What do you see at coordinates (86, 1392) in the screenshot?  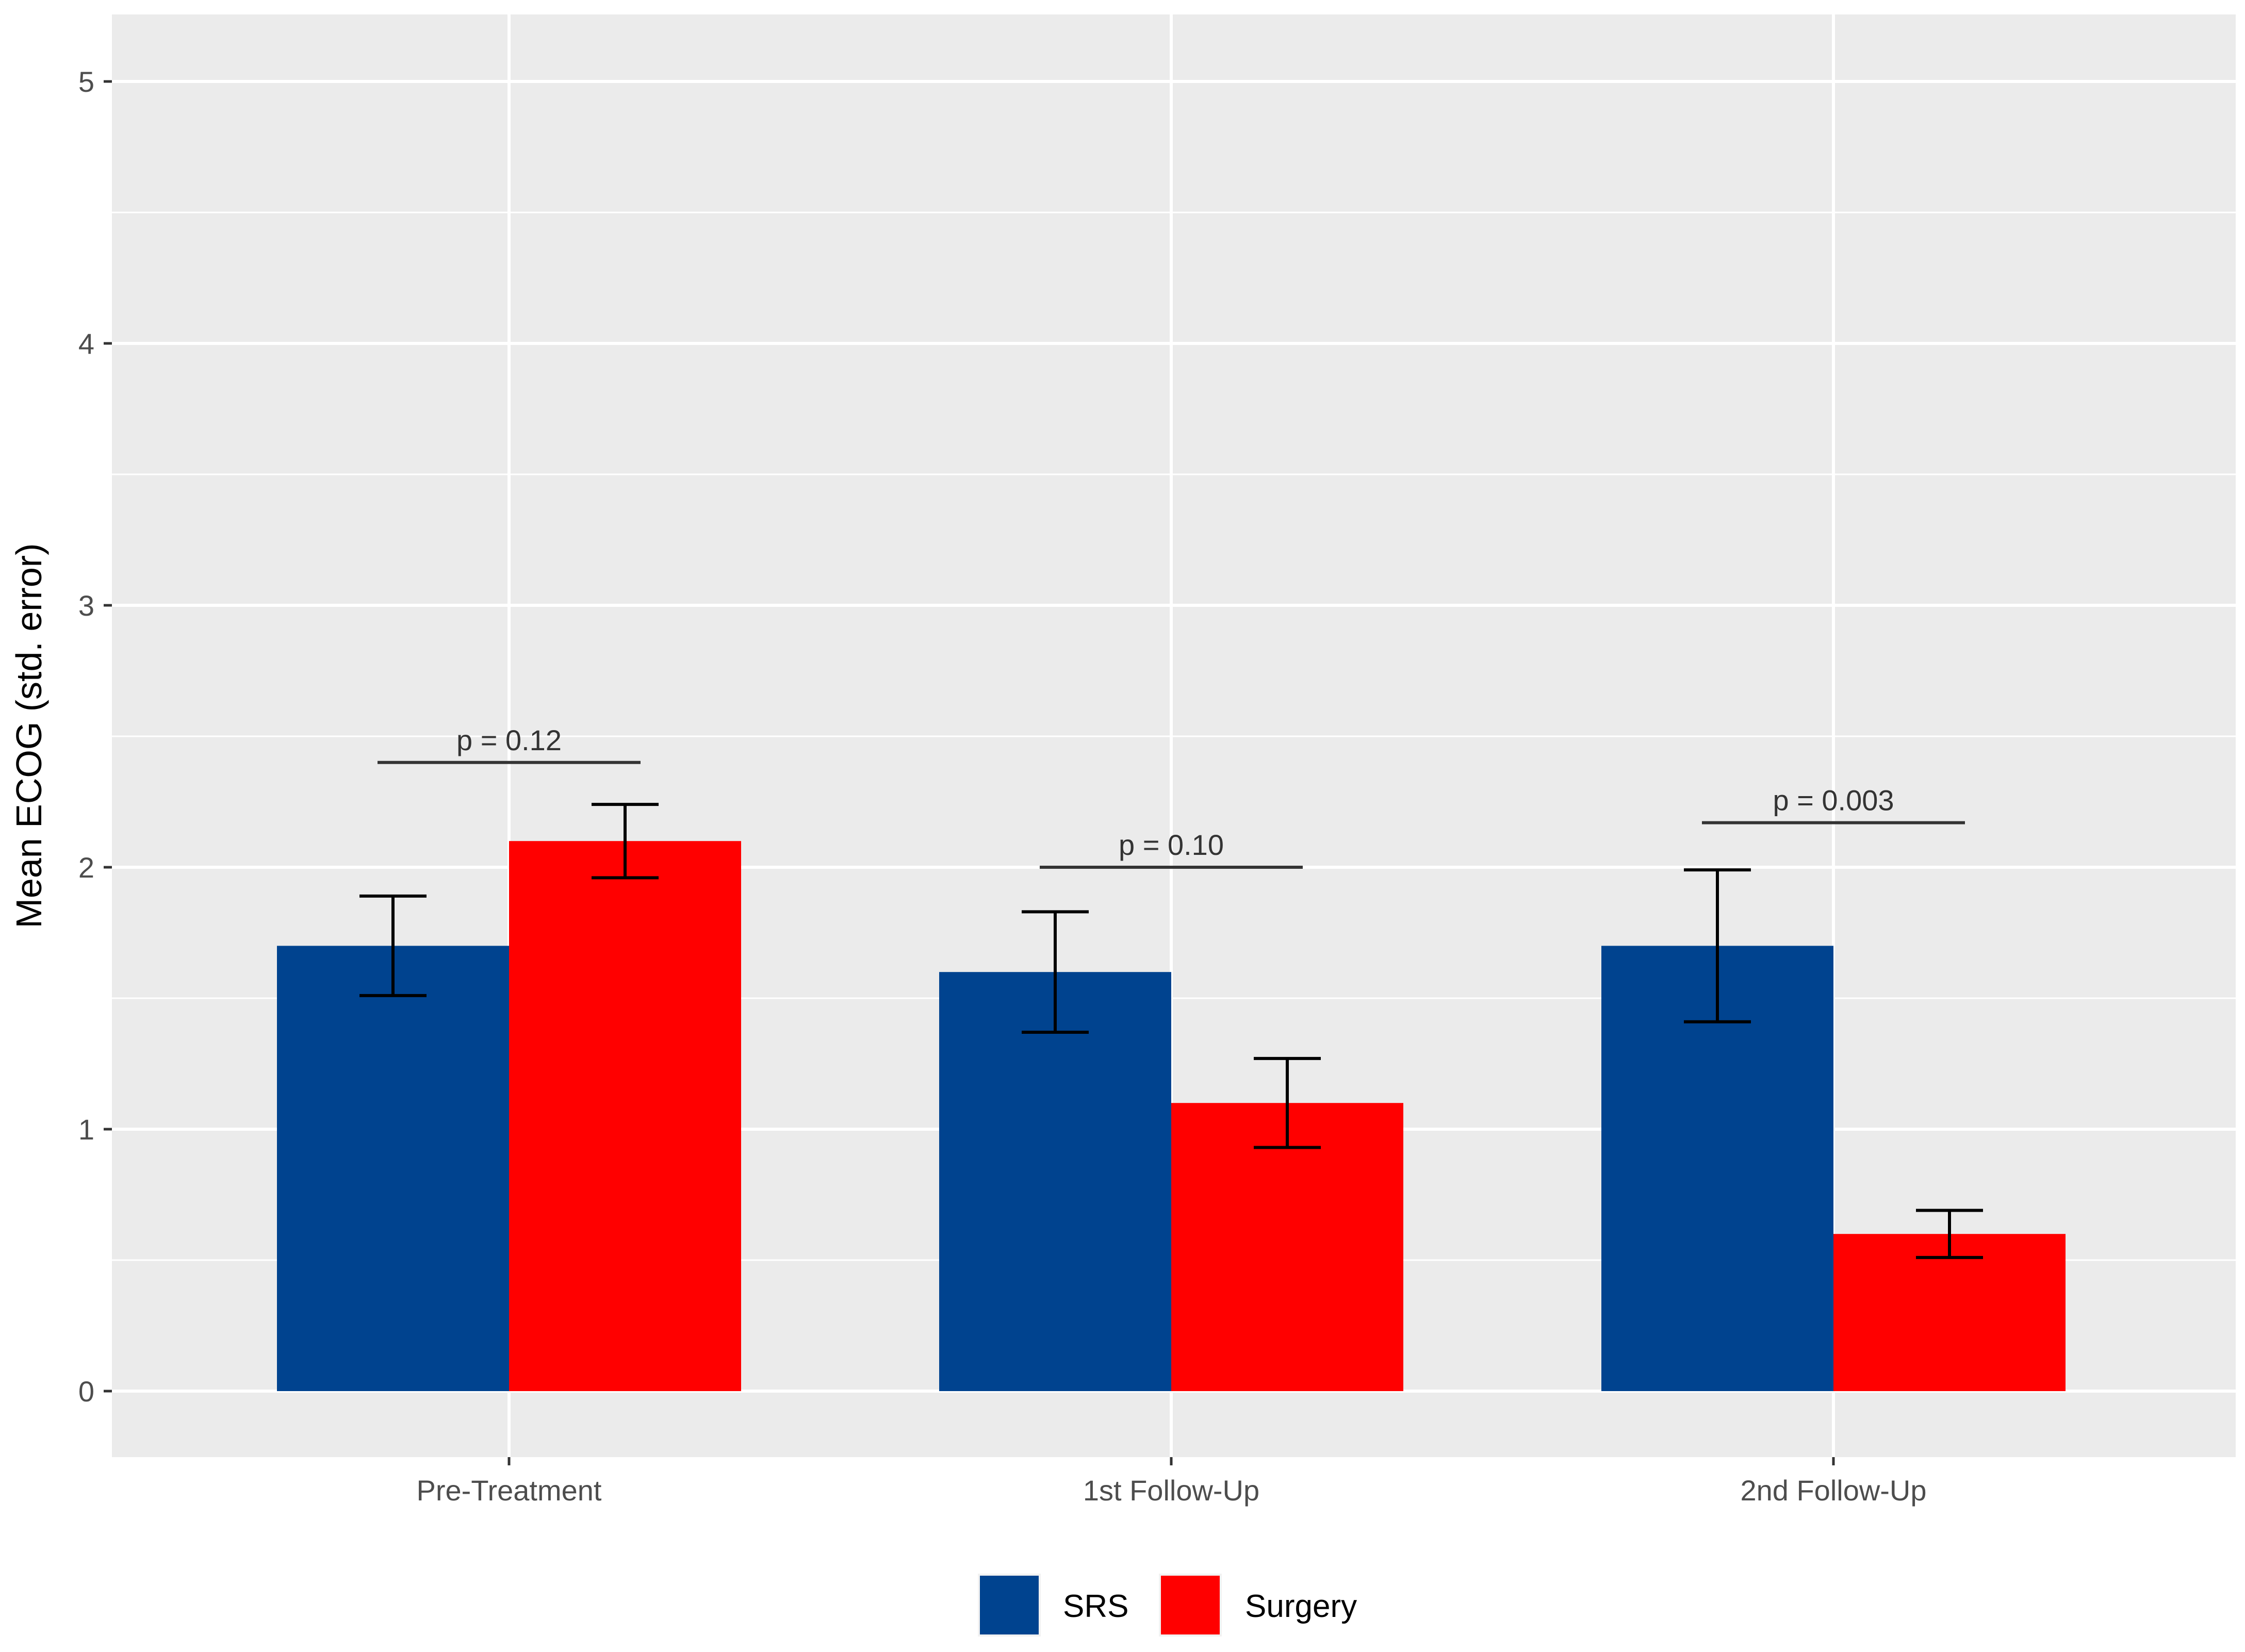 I see `y-tick-label: 0` at bounding box center [86, 1392].